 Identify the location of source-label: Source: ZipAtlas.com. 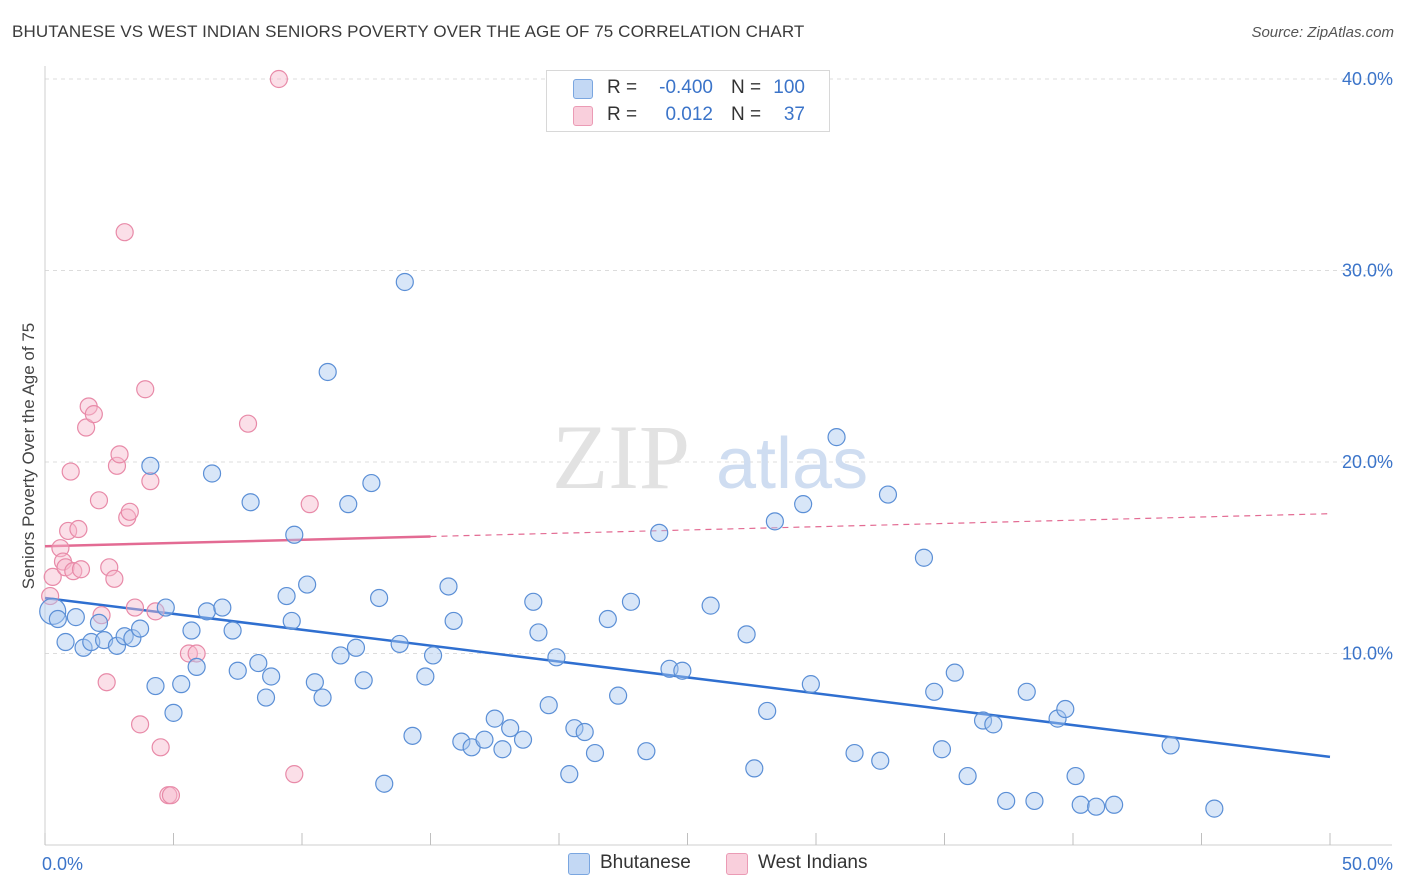
(1322, 32).